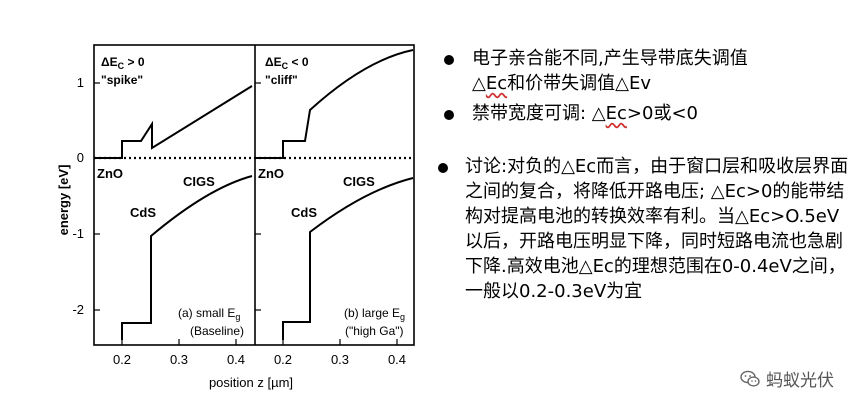  I want to click on y-tick-label: 1, so click(80, 82).